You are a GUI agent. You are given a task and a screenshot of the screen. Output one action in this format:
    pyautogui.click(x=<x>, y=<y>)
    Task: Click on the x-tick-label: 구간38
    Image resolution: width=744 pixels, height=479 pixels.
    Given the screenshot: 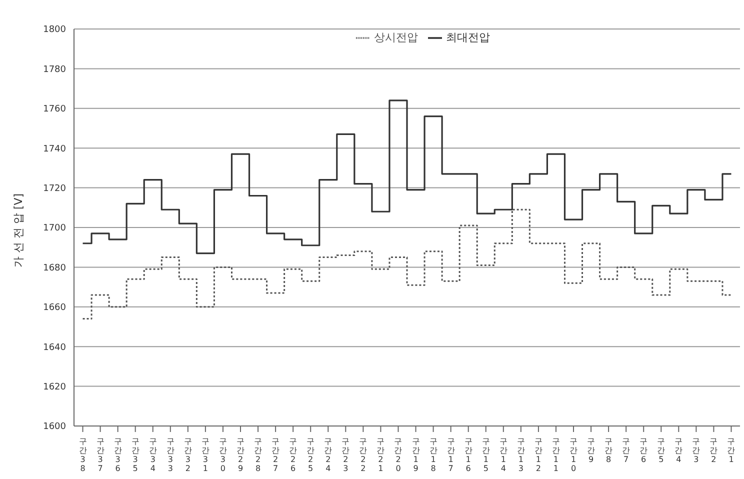 What is the action you would take?
    pyautogui.click(x=82, y=455)
    